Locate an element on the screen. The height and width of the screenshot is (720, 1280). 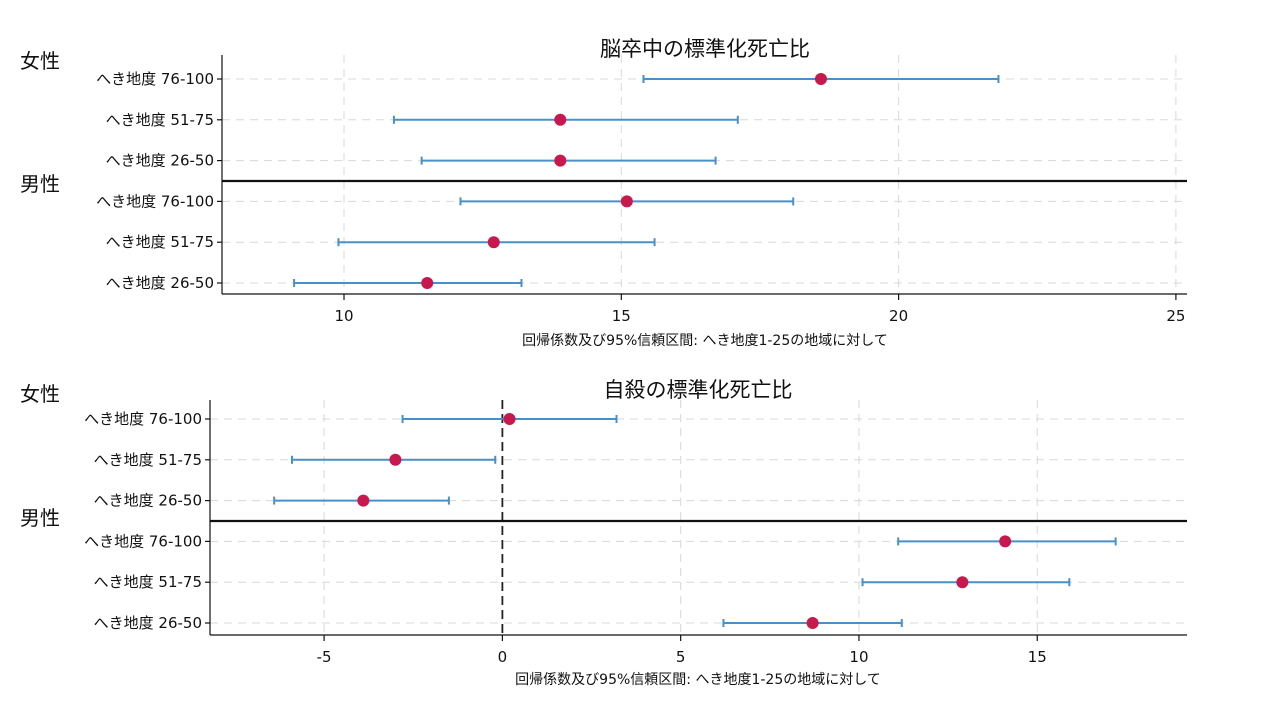
stroke-row-label-0: へき地度 76-100 is located at coordinates (155, 79).